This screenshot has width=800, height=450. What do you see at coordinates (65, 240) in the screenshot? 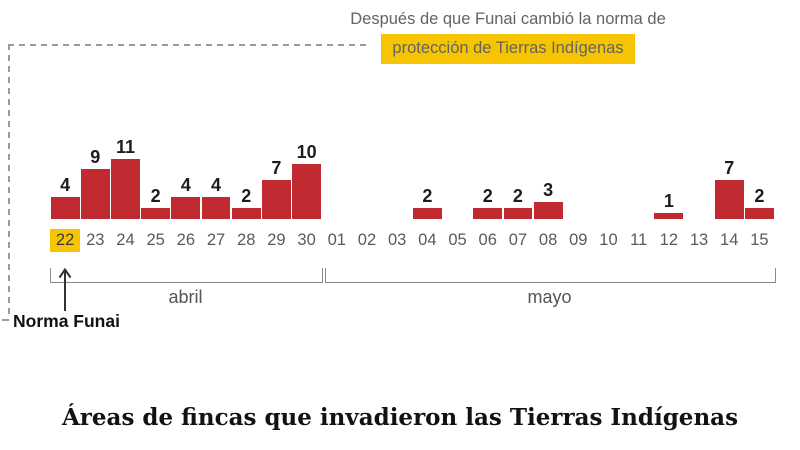
I see `axis-tick-label-highlighted: 22` at bounding box center [65, 240].